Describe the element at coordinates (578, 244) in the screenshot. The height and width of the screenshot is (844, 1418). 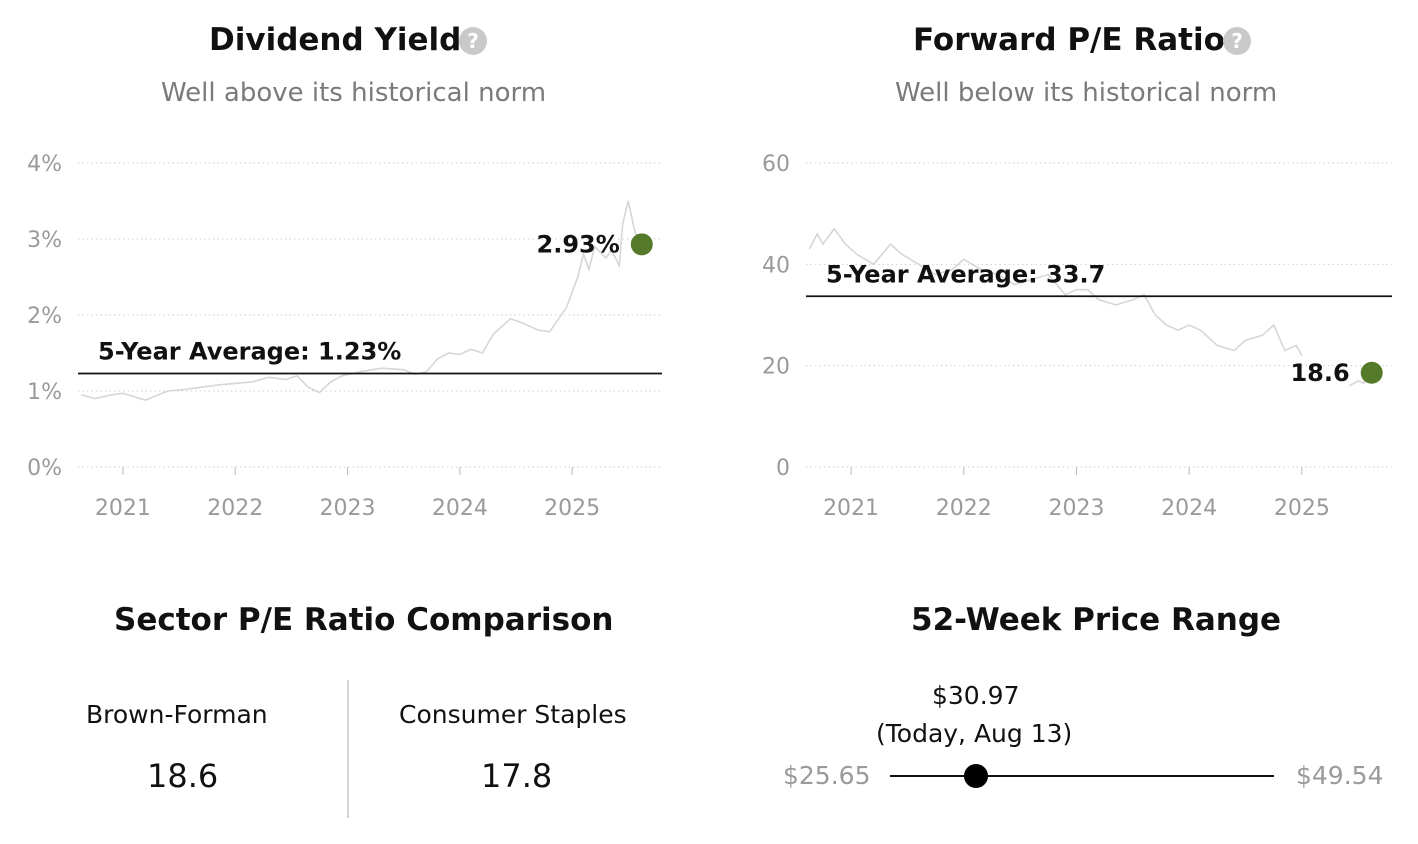
I see `current-value-label: 2.93%` at that location.